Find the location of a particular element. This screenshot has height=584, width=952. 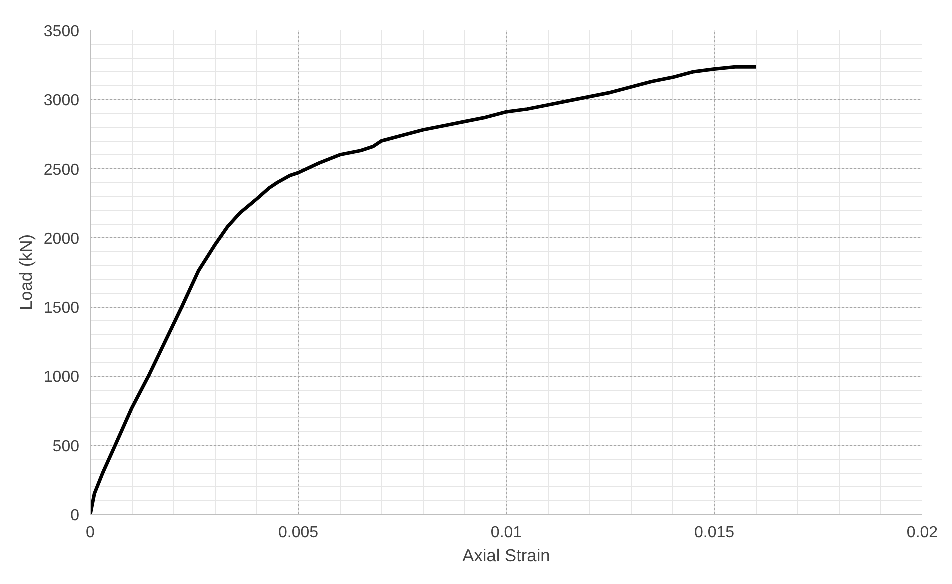

y-tick-label: 1000 is located at coordinates (62, 377).